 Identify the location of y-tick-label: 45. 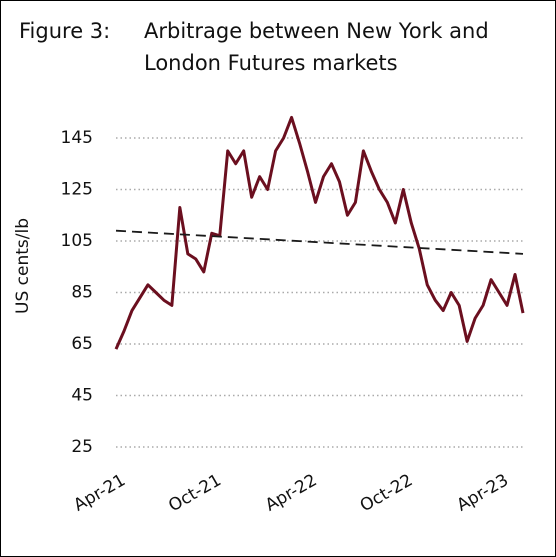
(82, 396).